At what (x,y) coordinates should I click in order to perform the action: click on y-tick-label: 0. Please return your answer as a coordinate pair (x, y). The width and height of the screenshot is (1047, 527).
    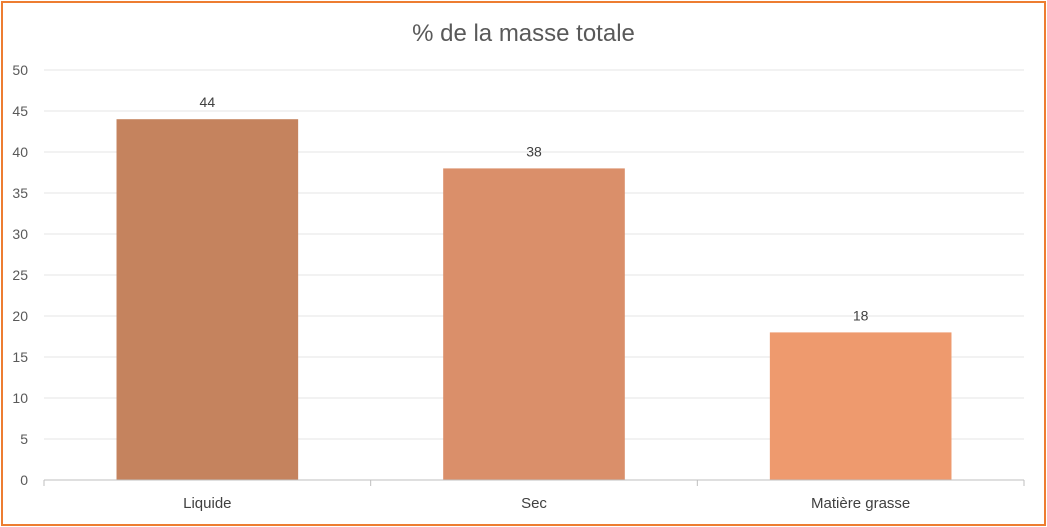
    Looking at the image, I should click on (24, 480).